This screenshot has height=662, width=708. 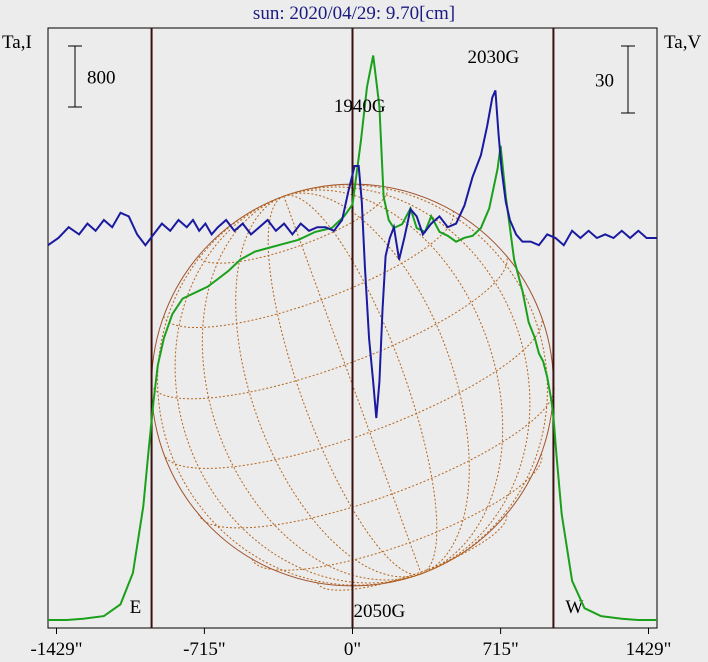 What do you see at coordinates (204, 649) in the screenshot?
I see `x-tick-label: -715"` at bounding box center [204, 649].